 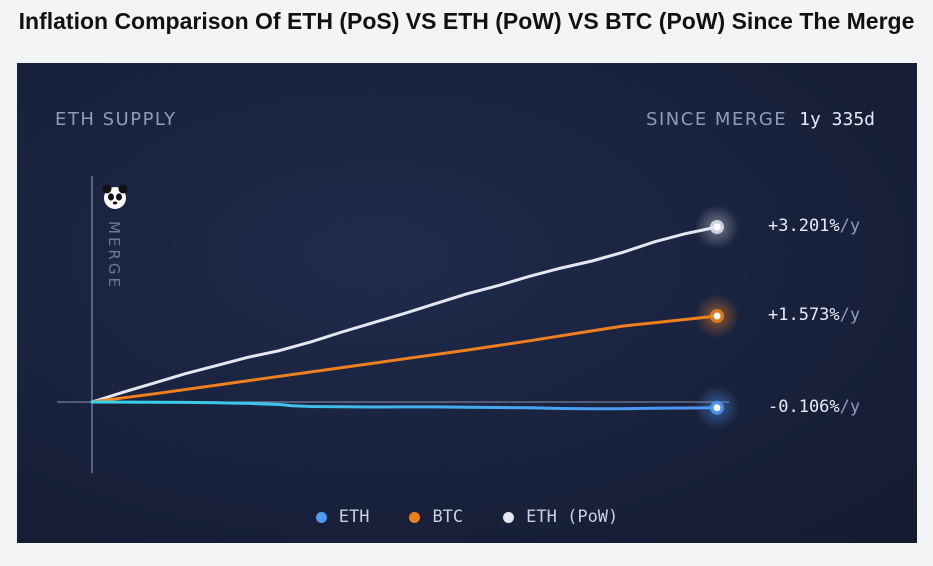 What do you see at coordinates (116, 119) in the screenshot?
I see `eth-supply-label: ETH SUPPLY` at bounding box center [116, 119].